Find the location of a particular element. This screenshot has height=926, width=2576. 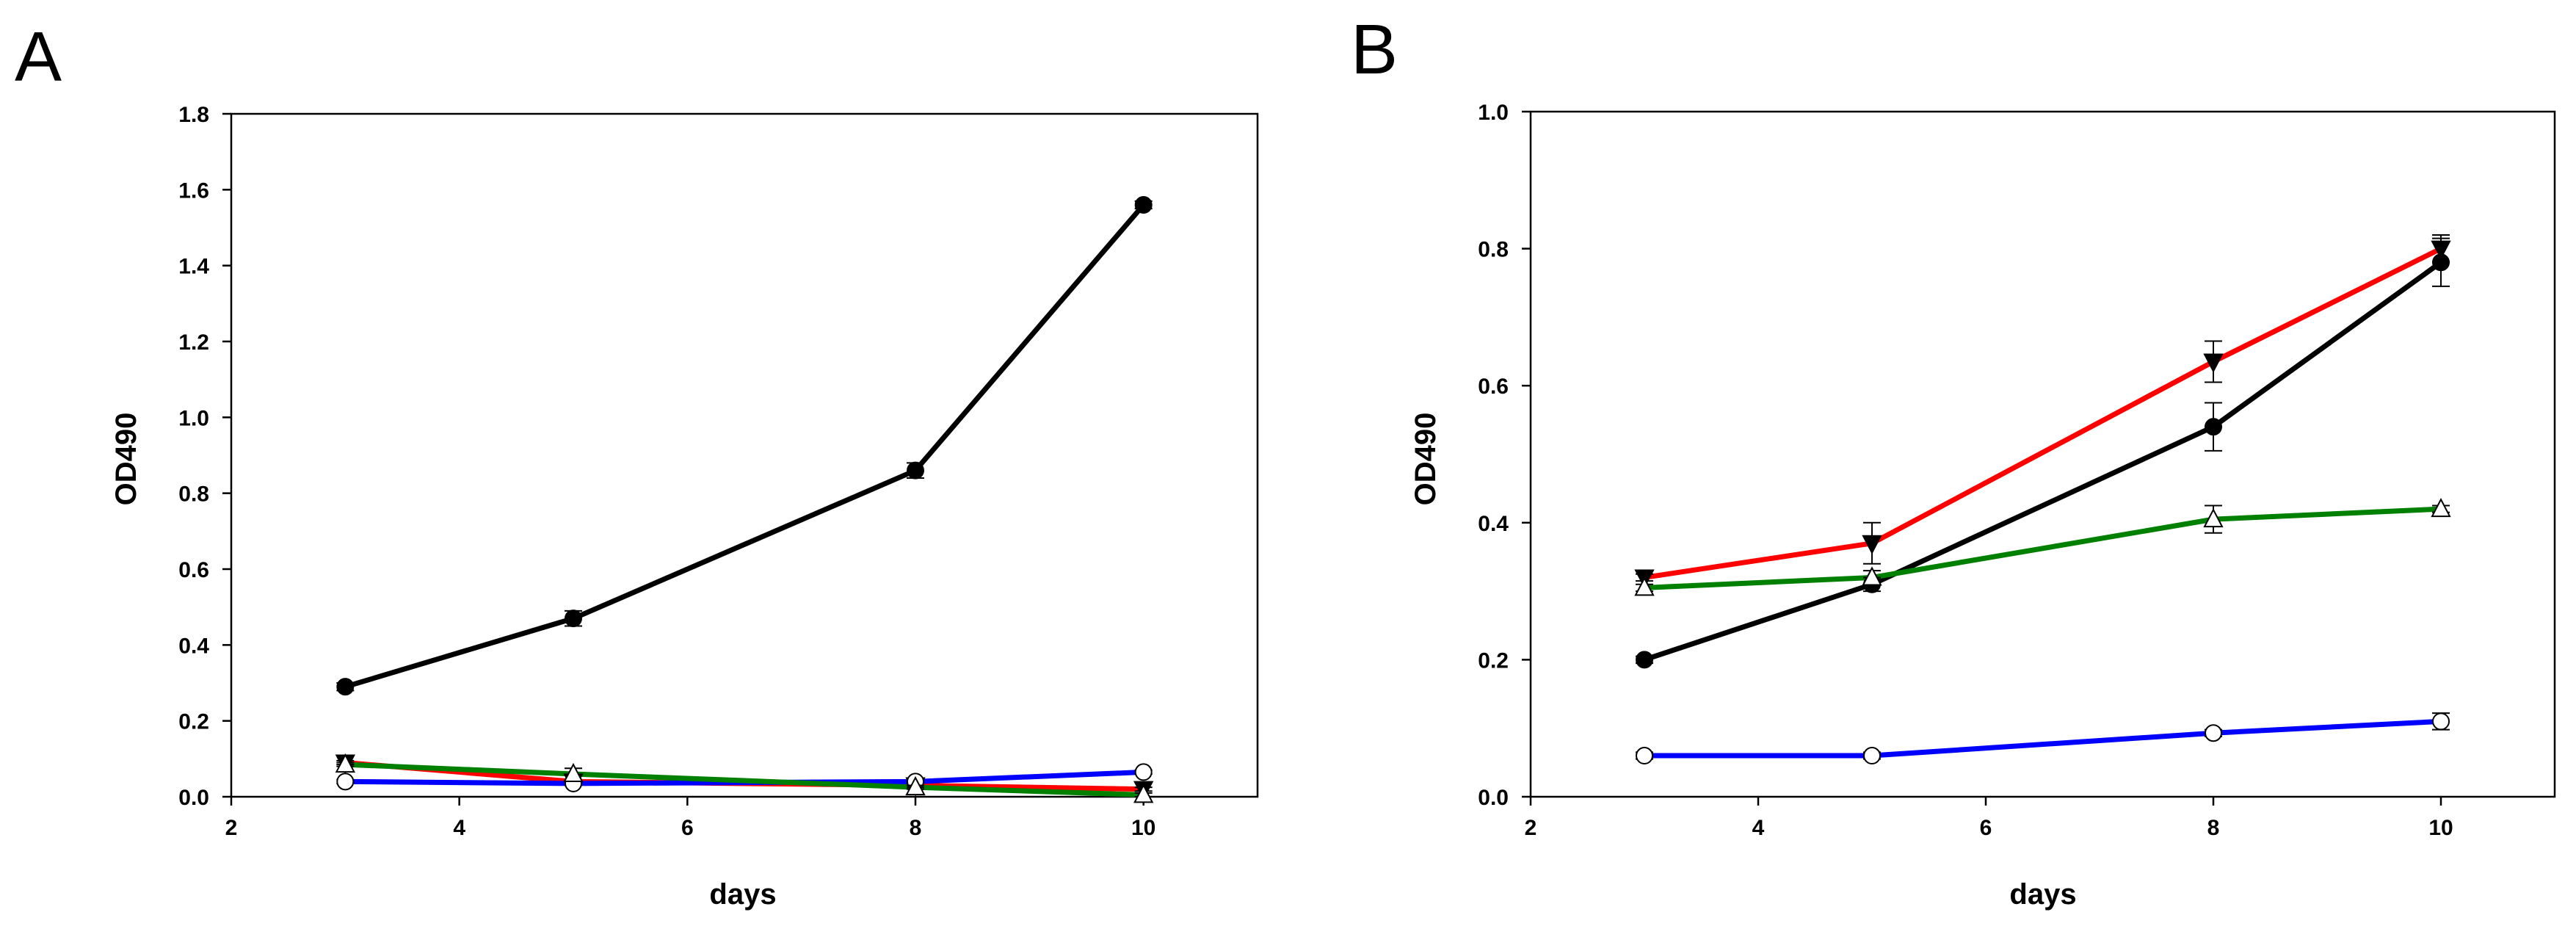

panel-a-y-tick-label: 1.6 is located at coordinates (194, 190).